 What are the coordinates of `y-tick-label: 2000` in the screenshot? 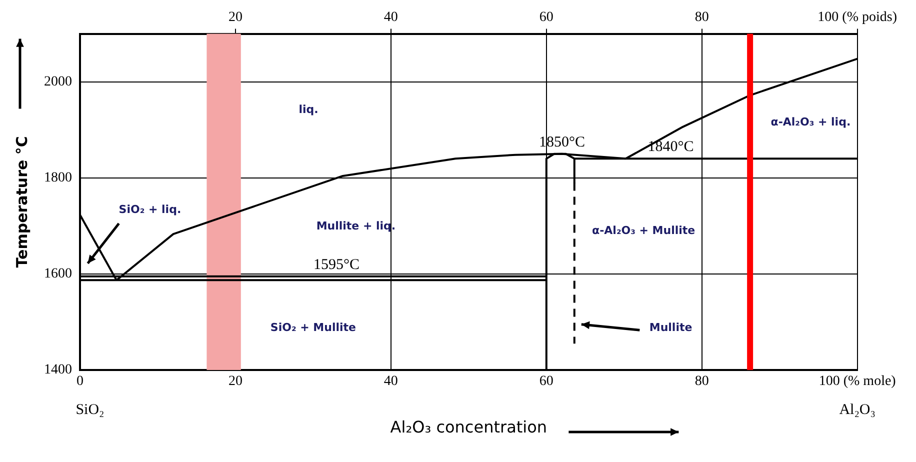 It's located at (58, 82).